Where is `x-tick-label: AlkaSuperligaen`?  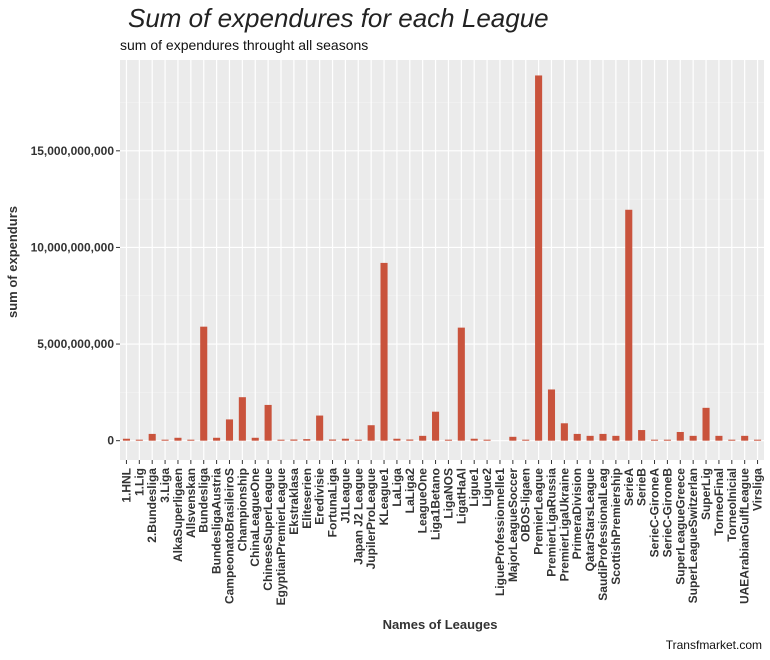 x-tick-label: AlkaSuperligaen is located at coordinates (178, 515).